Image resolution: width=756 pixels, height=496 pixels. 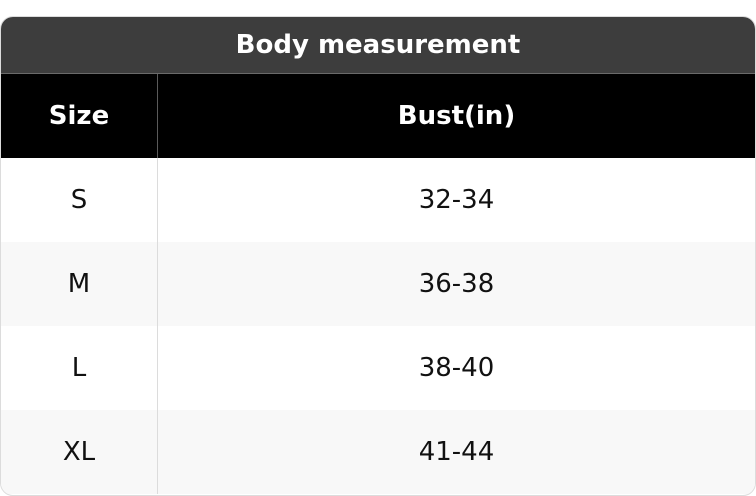 What do you see at coordinates (456, 284) in the screenshot?
I see `bust-cell: 36-38` at bounding box center [456, 284].